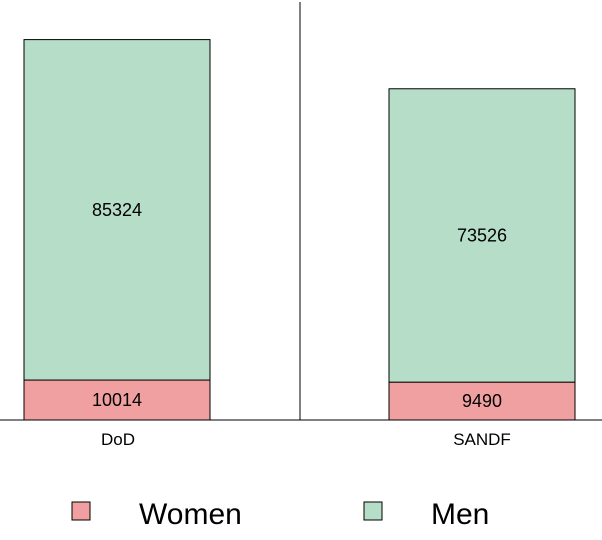 The image size is (602, 540). What do you see at coordinates (482, 439) in the screenshot?
I see `x-tick-label-sandf: SANDF` at bounding box center [482, 439].